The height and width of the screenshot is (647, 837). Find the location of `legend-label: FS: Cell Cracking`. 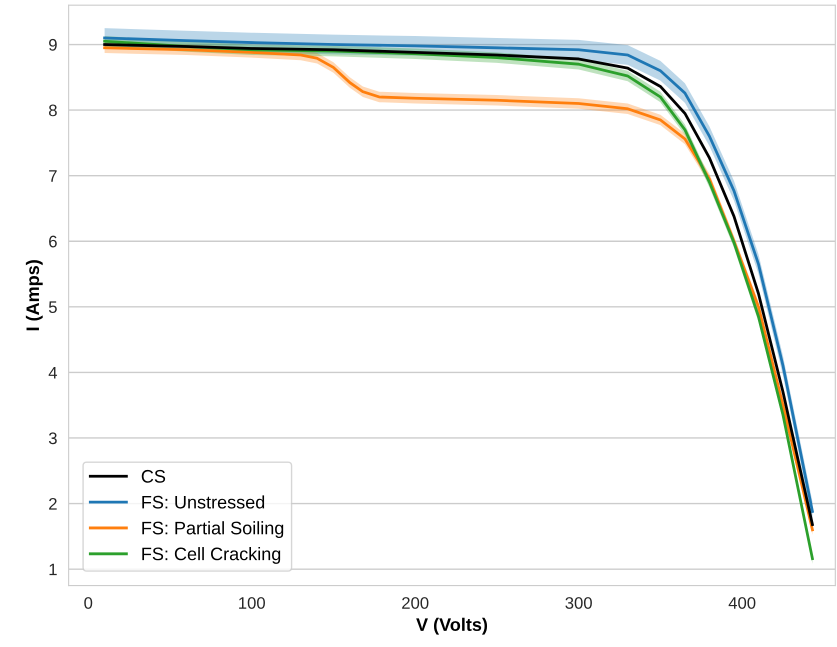

legend-label: FS: Cell Cracking is located at coordinates (211, 555).